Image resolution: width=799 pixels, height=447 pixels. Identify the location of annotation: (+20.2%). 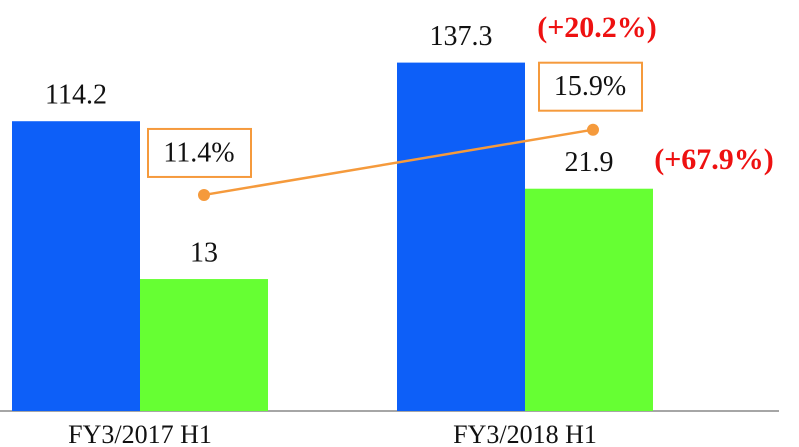
(597, 27).